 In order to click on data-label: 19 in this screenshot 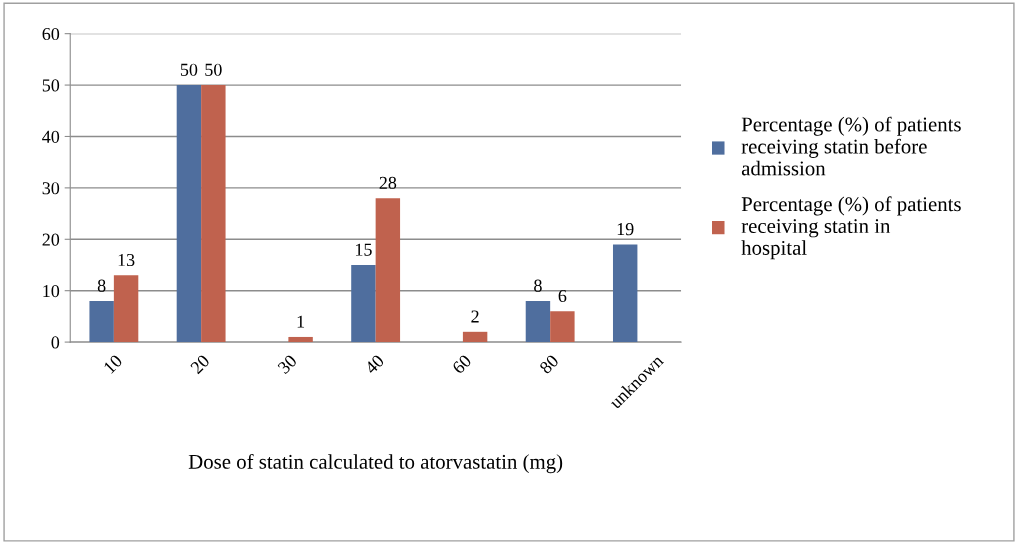, I will do `click(625, 229)`.